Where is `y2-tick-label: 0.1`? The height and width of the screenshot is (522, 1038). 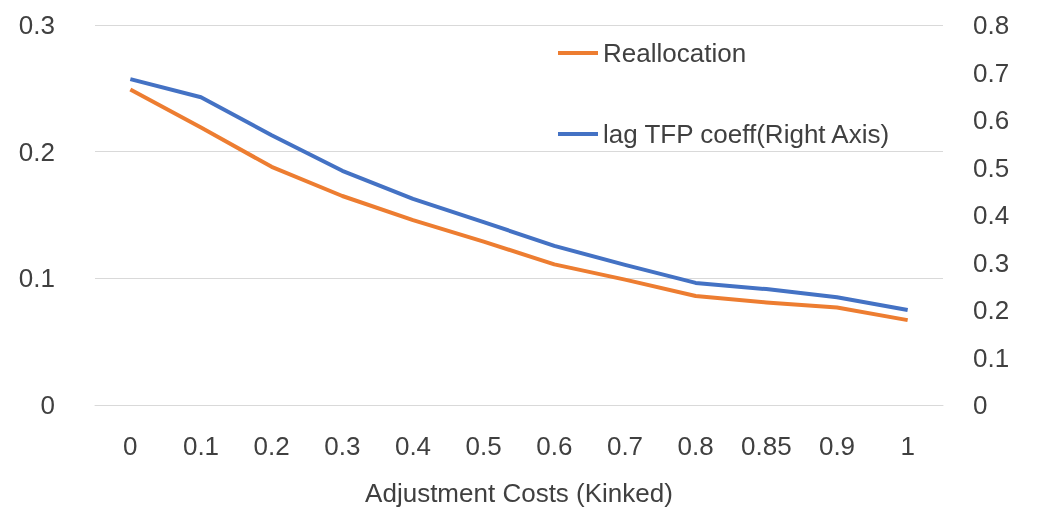 y2-tick-label: 0.1 is located at coordinates (991, 357).